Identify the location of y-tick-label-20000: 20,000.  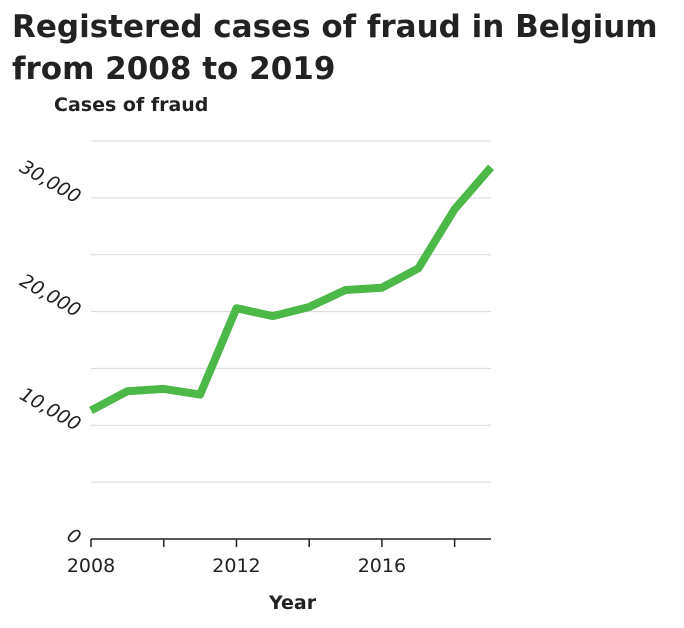
(50, 296).